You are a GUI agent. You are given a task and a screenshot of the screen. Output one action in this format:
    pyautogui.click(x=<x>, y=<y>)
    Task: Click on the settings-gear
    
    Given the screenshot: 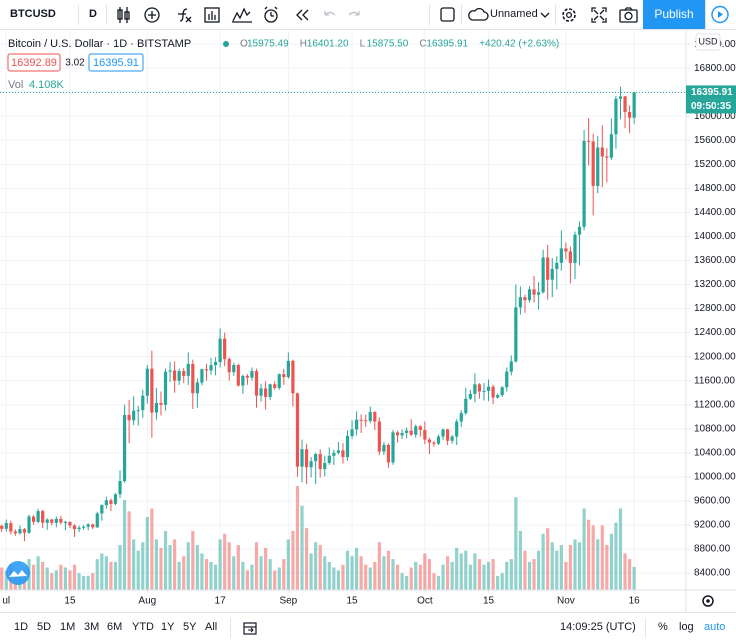 What is the action you would take?
    pyautogui.click(x=708, y=601)
    